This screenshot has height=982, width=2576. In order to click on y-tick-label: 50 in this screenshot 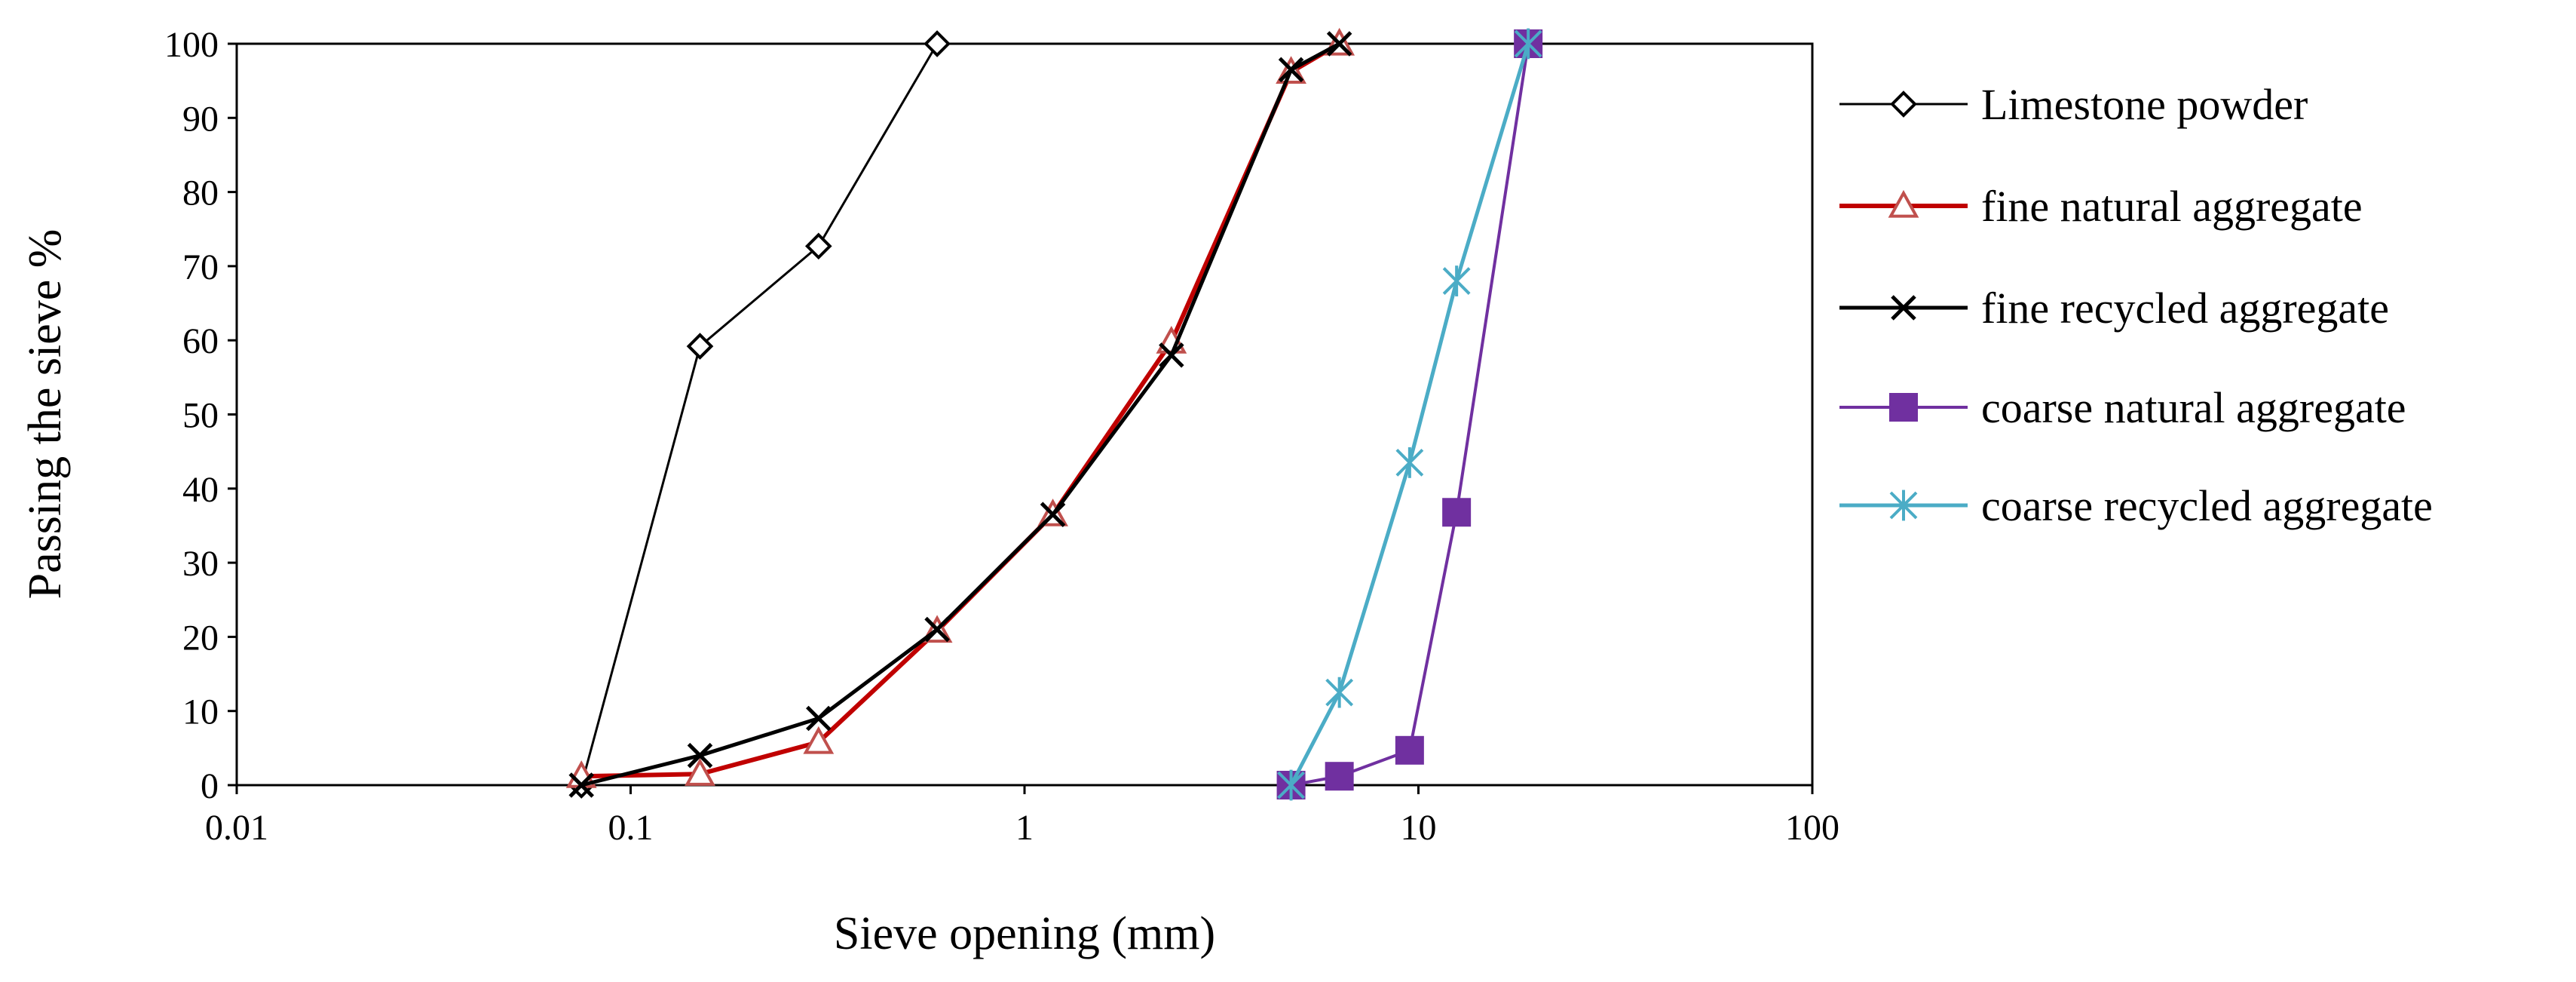, I will do `click(200, 416)`.